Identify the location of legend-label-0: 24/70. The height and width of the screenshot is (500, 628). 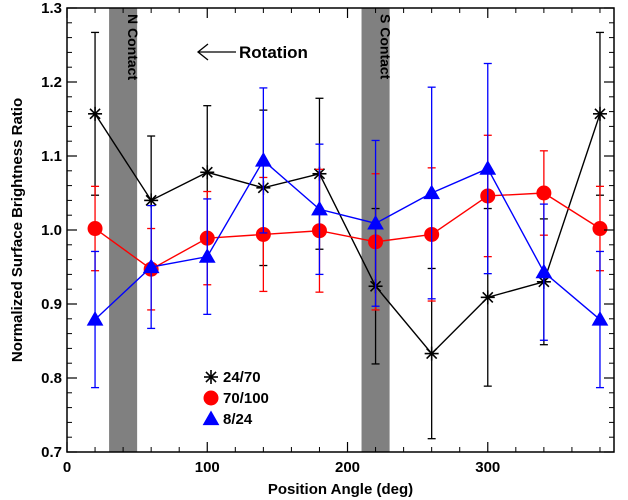
(242, 377).